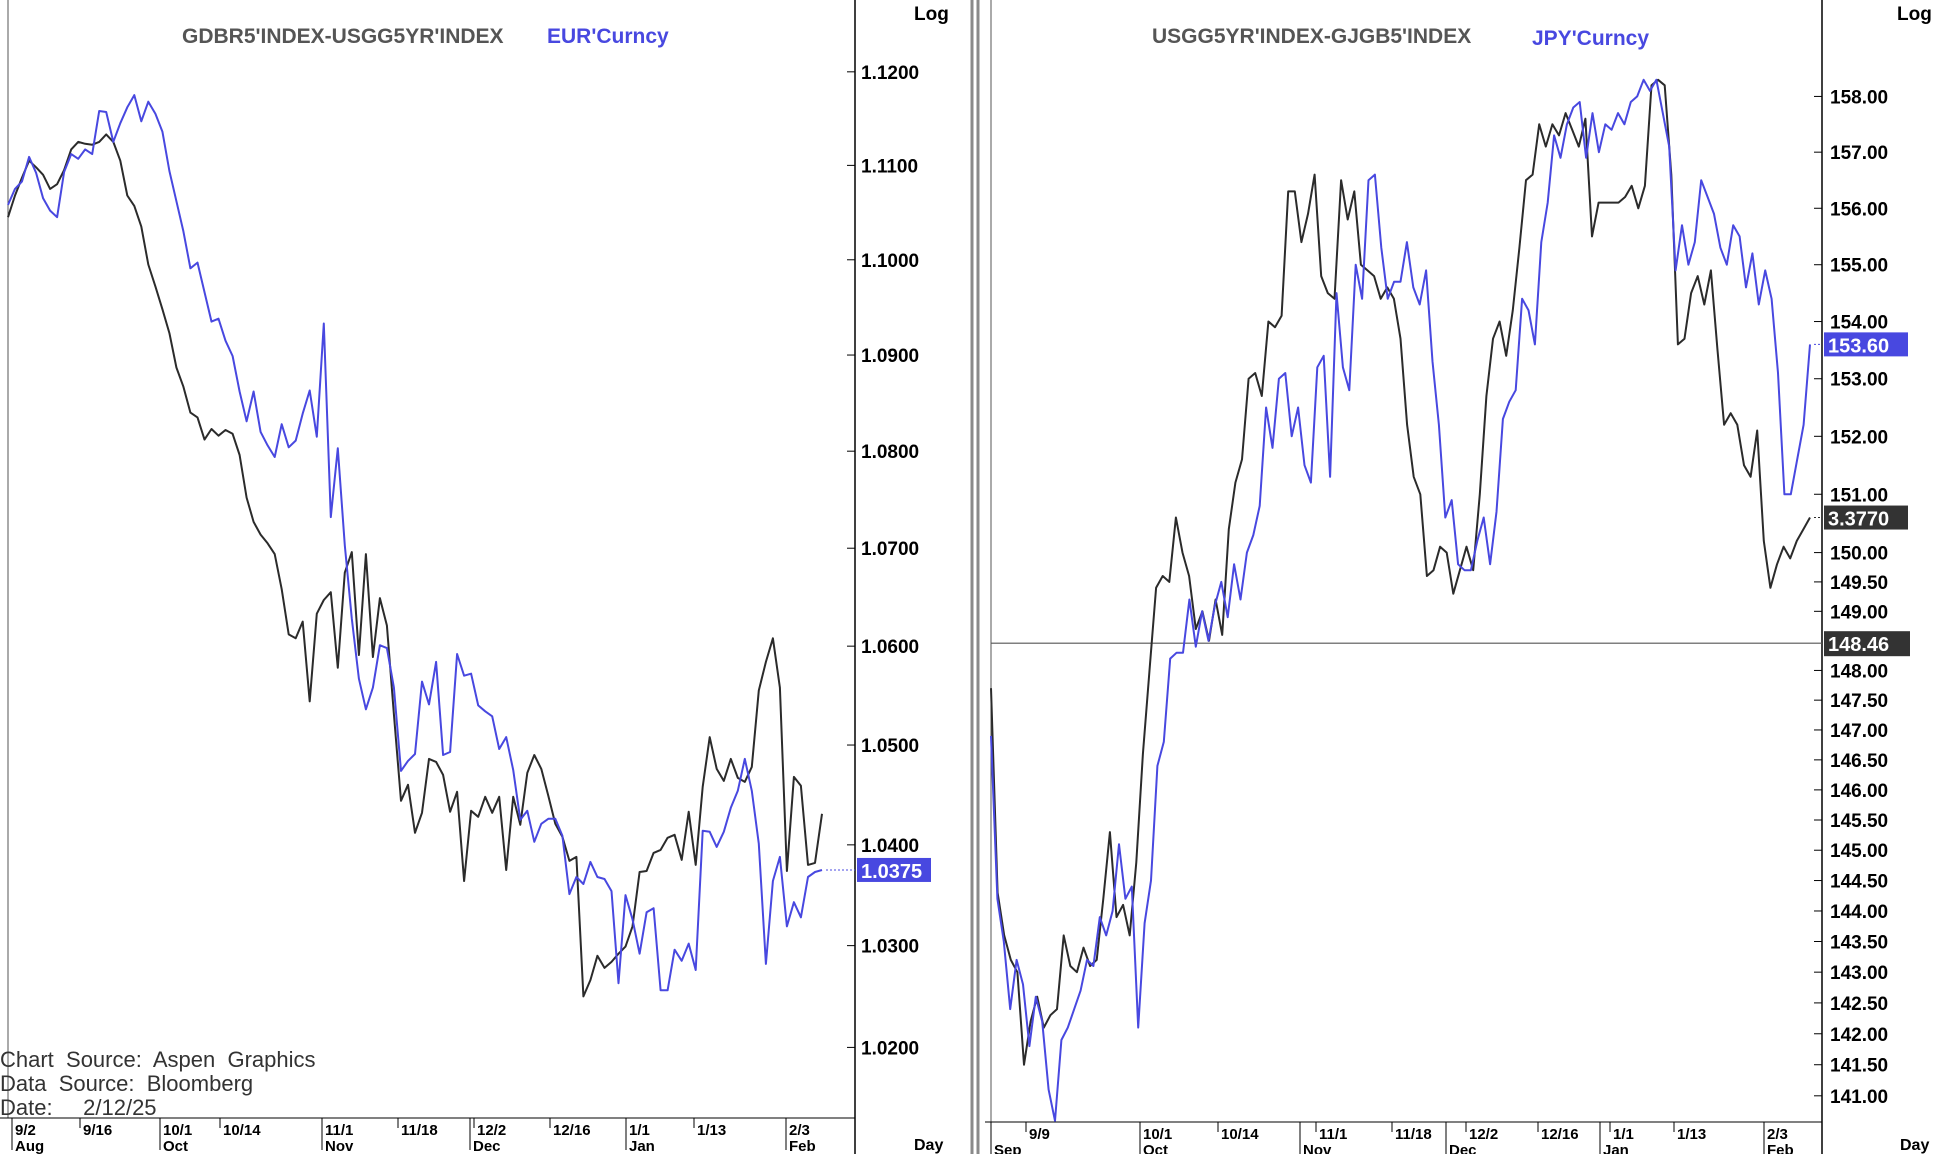  Describe the element at coordinates (177, 1130) in the screenshot. I see `left-x-tick-label: 10/1` at that location.